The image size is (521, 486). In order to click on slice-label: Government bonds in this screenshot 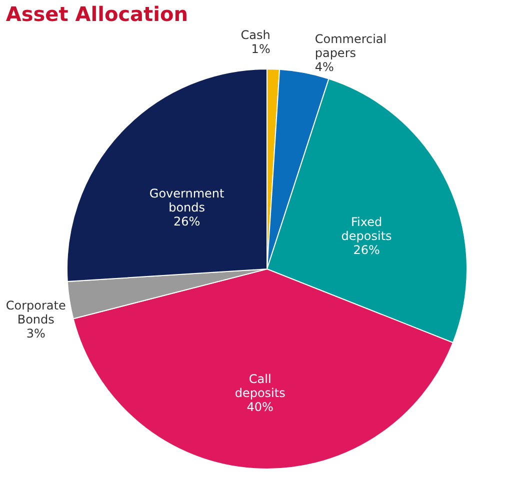, I will do `click(187, 200)`.